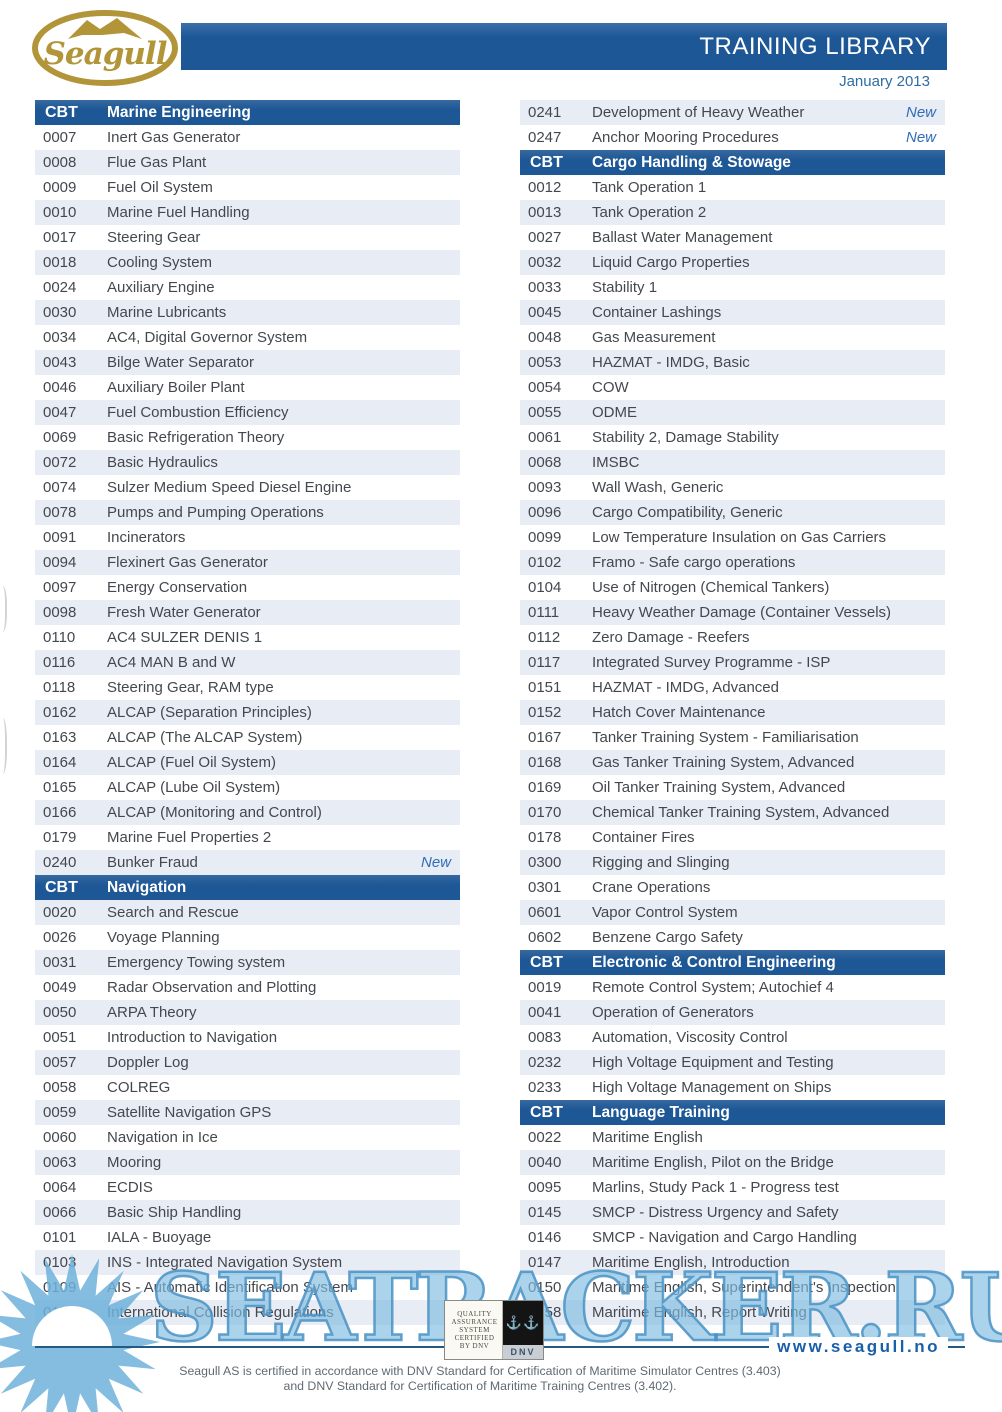 The width and height of the screenshot is (1002, 1412). Describe the element at coordinates (474, 1330) in the screenshot. I see `badge-line: SYSTEM` at that location.